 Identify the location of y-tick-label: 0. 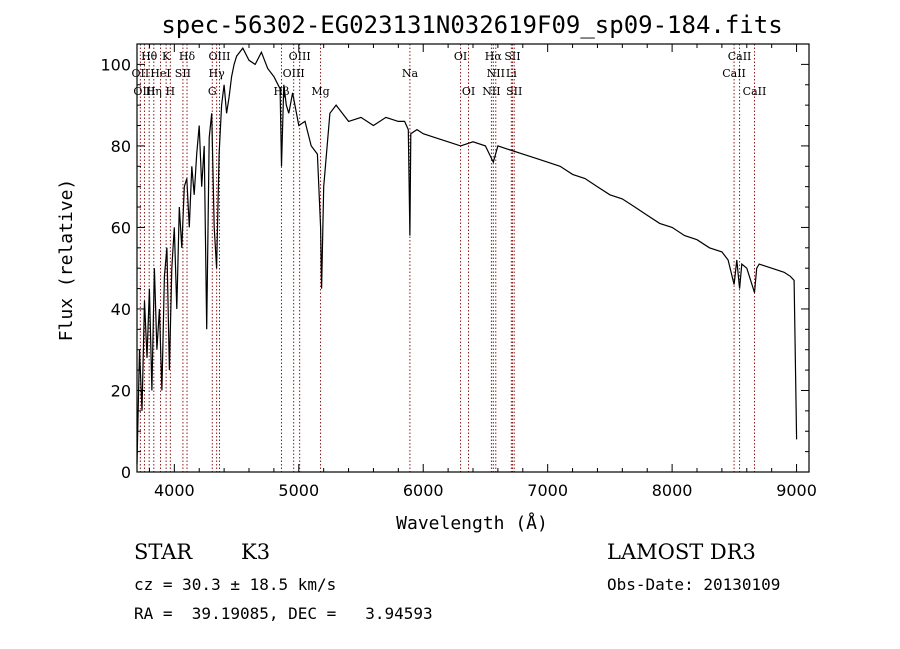
(126, 472).